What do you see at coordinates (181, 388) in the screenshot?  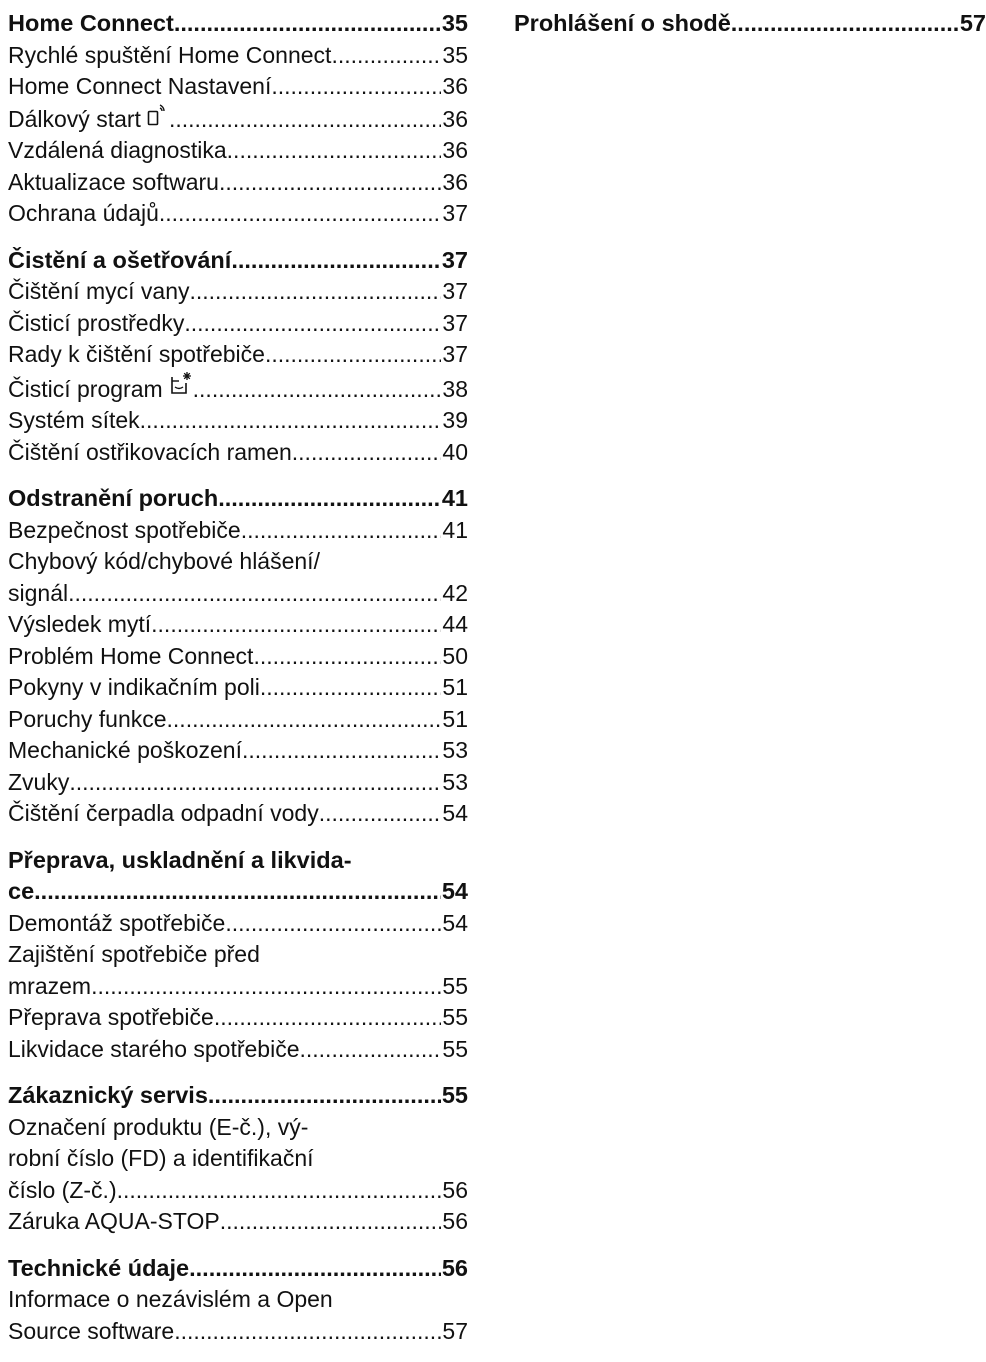 I see `cleaning-program-icon` at bounding box center [181, 388].